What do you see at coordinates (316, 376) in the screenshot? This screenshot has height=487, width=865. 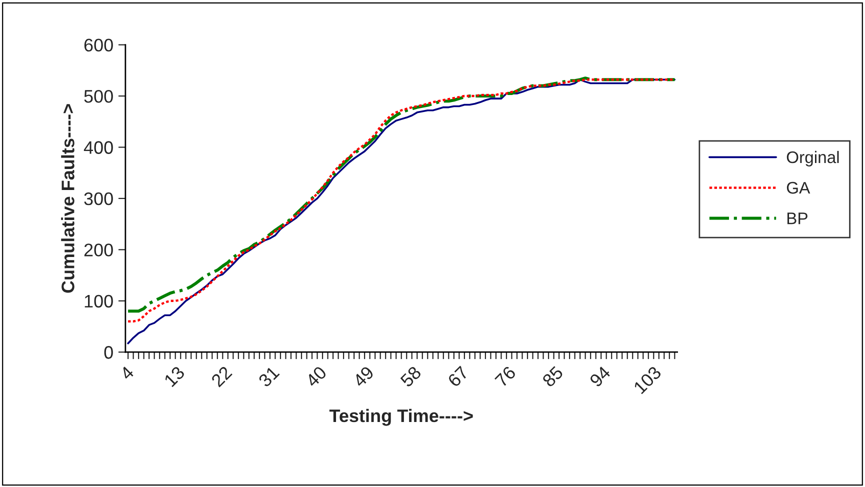 I see `x-tick-label: 40` at bounding box center [316, 376].